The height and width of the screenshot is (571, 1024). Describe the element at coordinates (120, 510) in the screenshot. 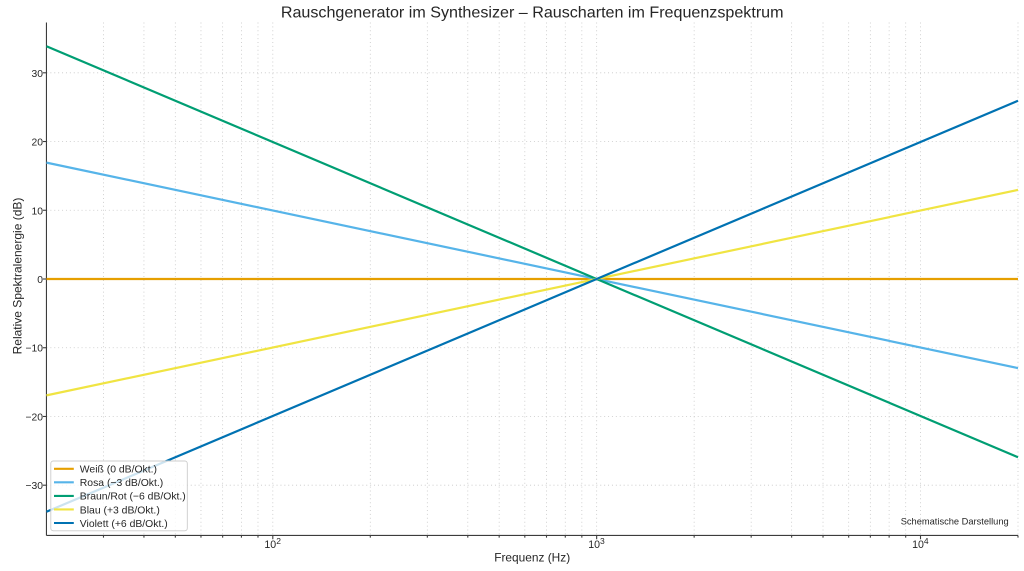

I see `svg-text: Blau (+3 dB/Okt.)` at that location.